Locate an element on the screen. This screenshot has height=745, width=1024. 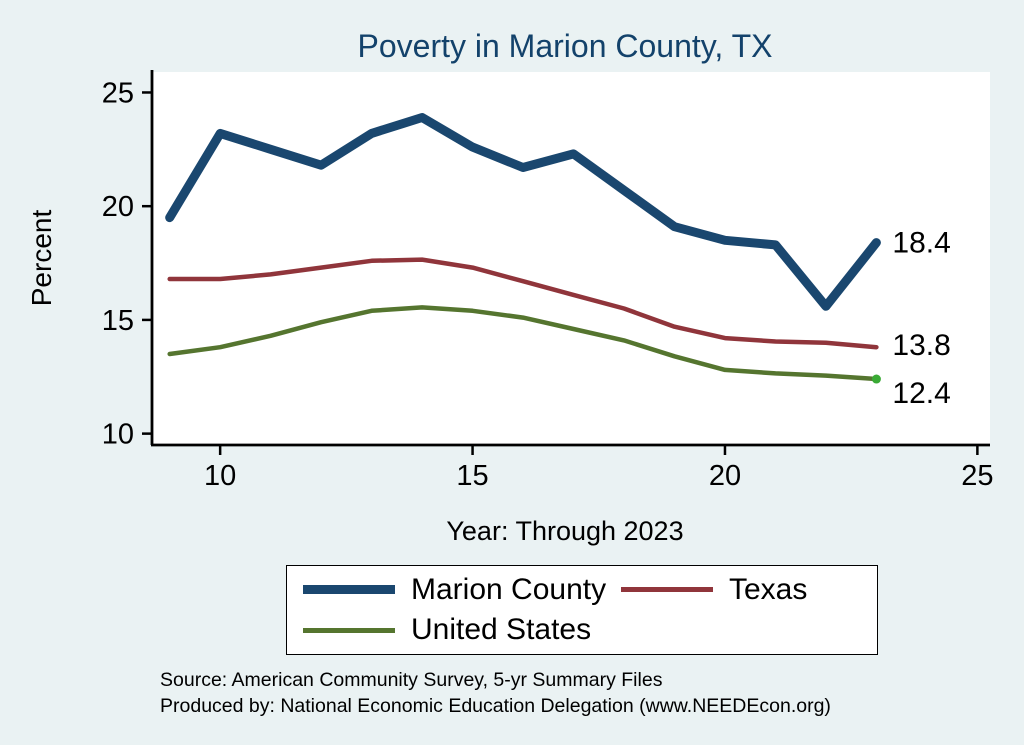
y-tick-label: 10 is located at coordinates (118, 435).